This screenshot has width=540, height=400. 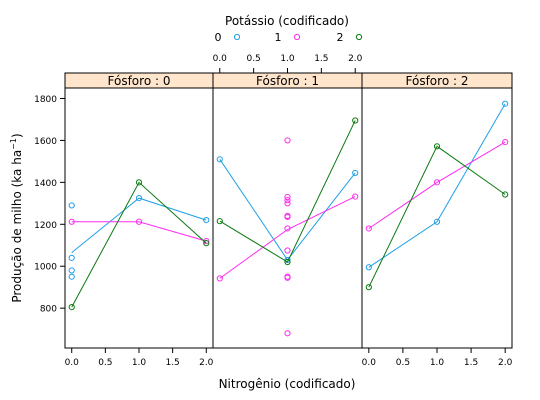 What do you see at coordinates (355, 59) in the screenshot?
I see `x-tick-label-1-4: 2.0` at bounding box center [355, 59].